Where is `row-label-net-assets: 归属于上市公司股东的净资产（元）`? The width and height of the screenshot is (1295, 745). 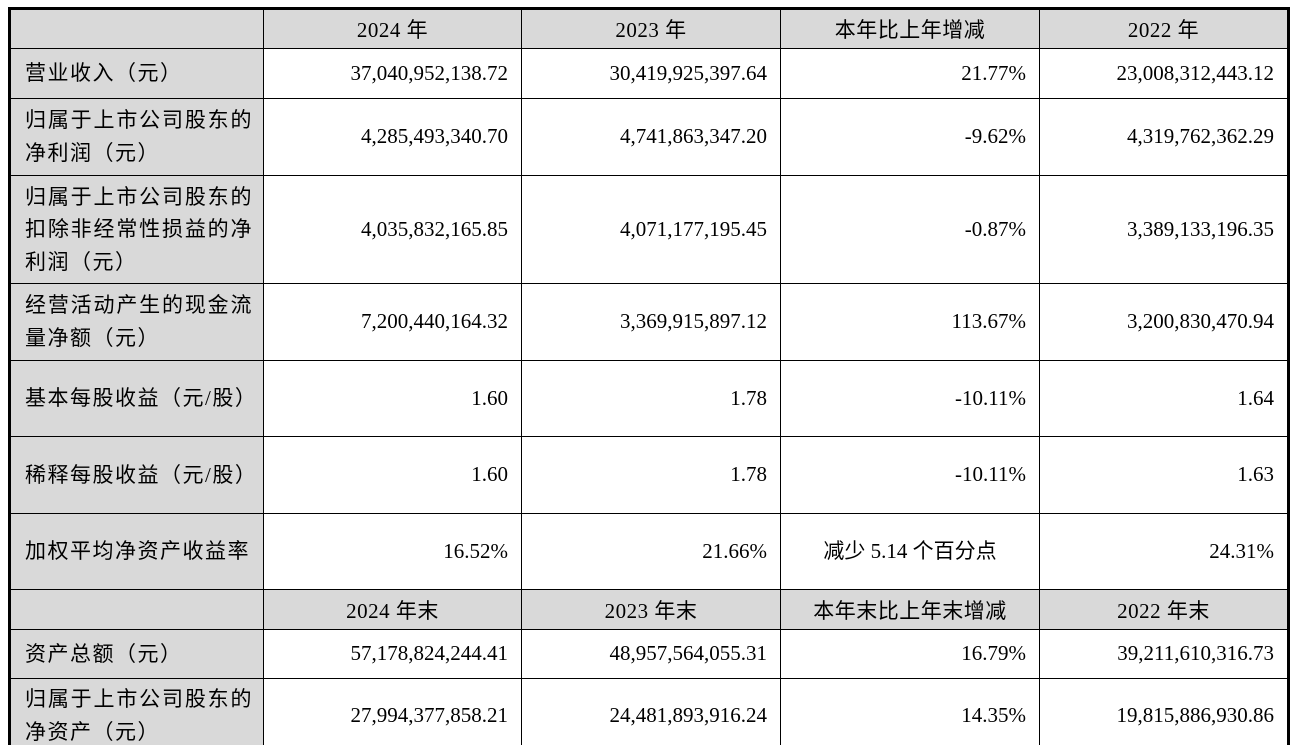
row-label-net-assets: 归属于上市公司股东的净资产（元） is located at coordinates (136, 711).